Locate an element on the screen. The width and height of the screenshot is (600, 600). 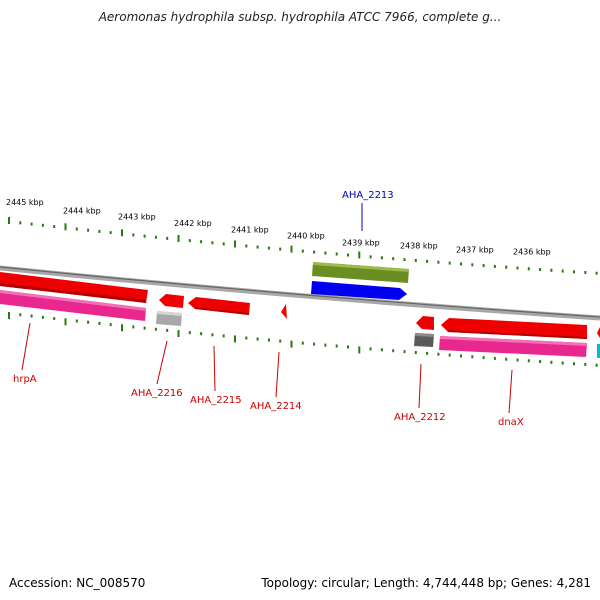
gene-label-dnaX: dnaX is located at coordinates (511, 422).